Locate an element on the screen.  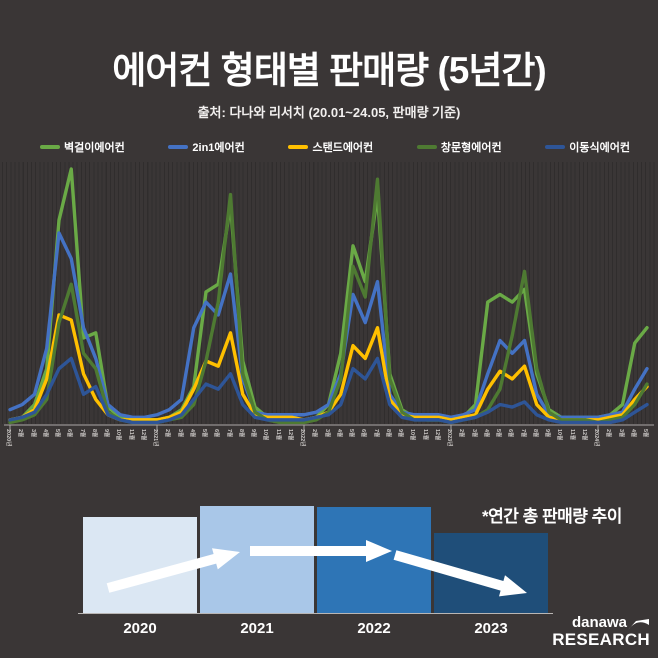
legend-label-wall: 벽걸이에어컨 is located at coordinates (94, 148).